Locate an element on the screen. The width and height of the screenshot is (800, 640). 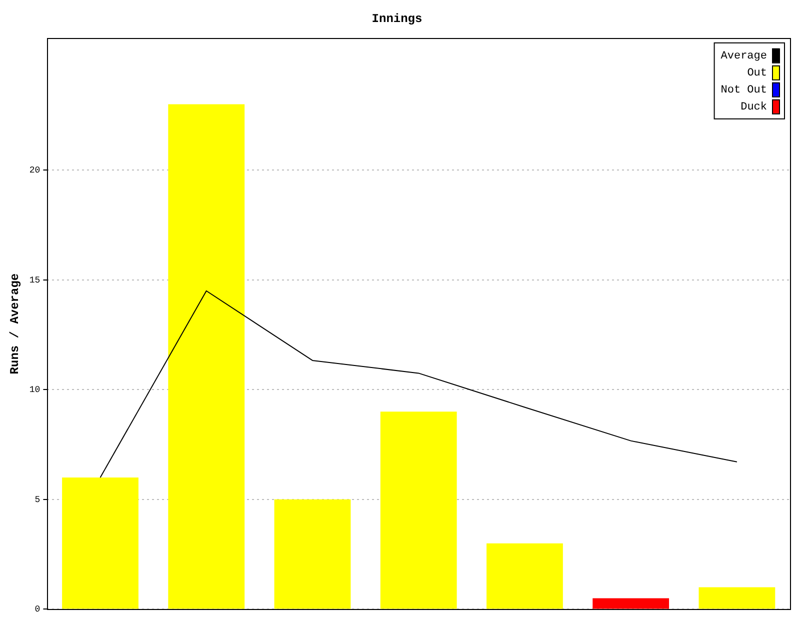
y-axis-title: Runs / Average is located at coordinates (15, 323).